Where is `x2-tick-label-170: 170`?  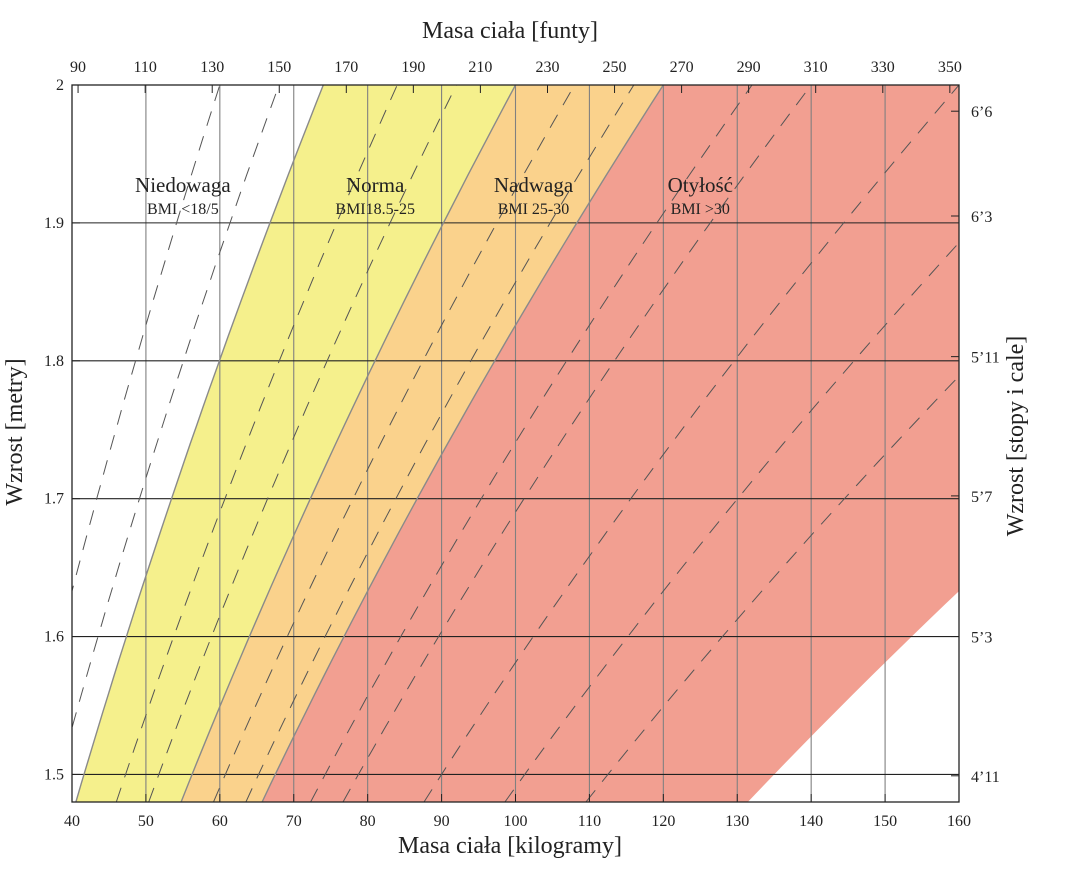
x2-tick-label-170: 170 is located at coordinates (346, 67).